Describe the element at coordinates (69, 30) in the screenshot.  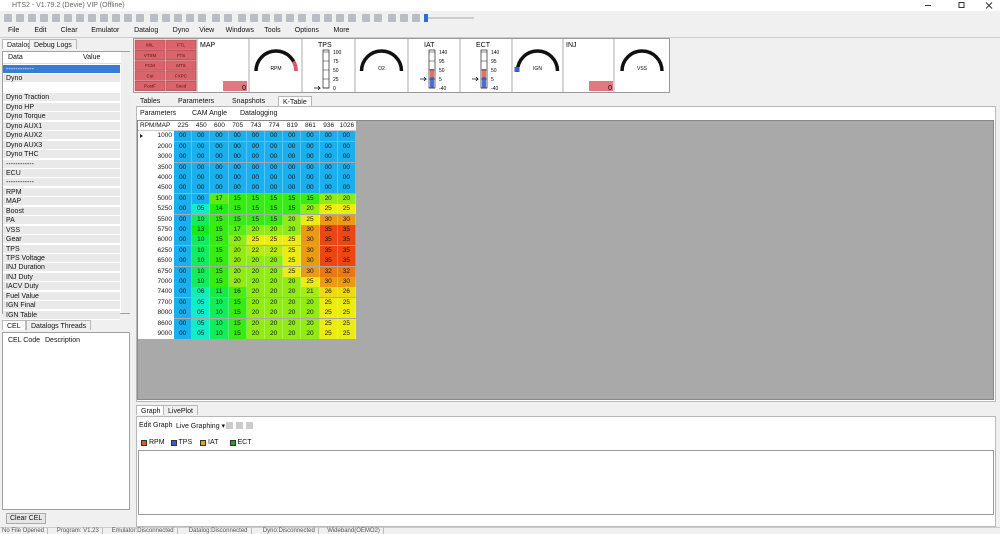
I see `menu-item: Clear` at that location.